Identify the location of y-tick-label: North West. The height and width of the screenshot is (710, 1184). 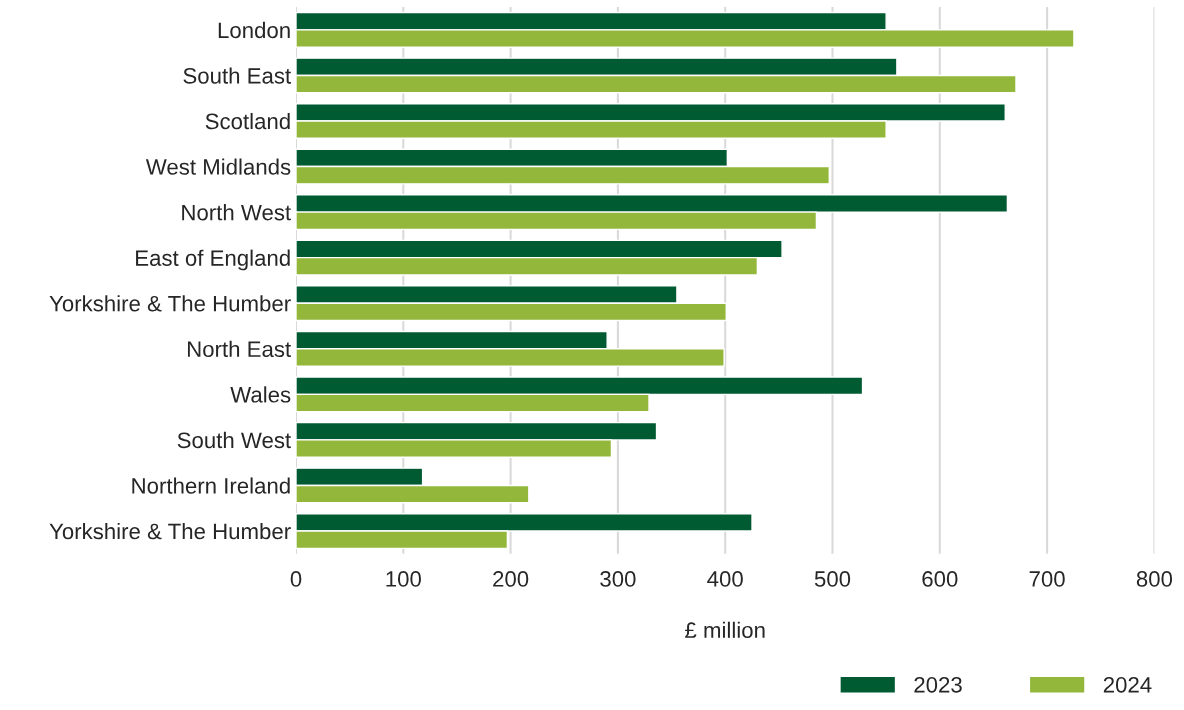
(236, 212).